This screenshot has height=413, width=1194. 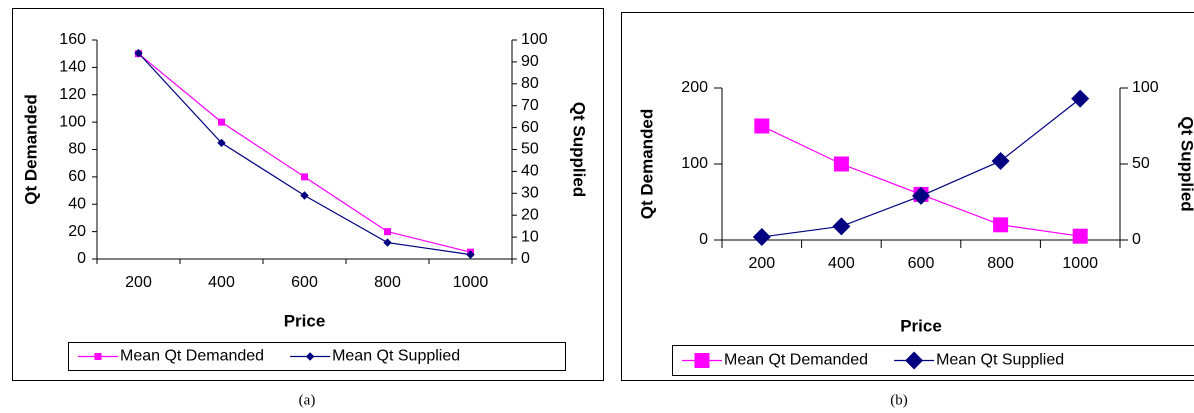 I want to click on y2-tick-label: 20, so click(x=530, y=214).